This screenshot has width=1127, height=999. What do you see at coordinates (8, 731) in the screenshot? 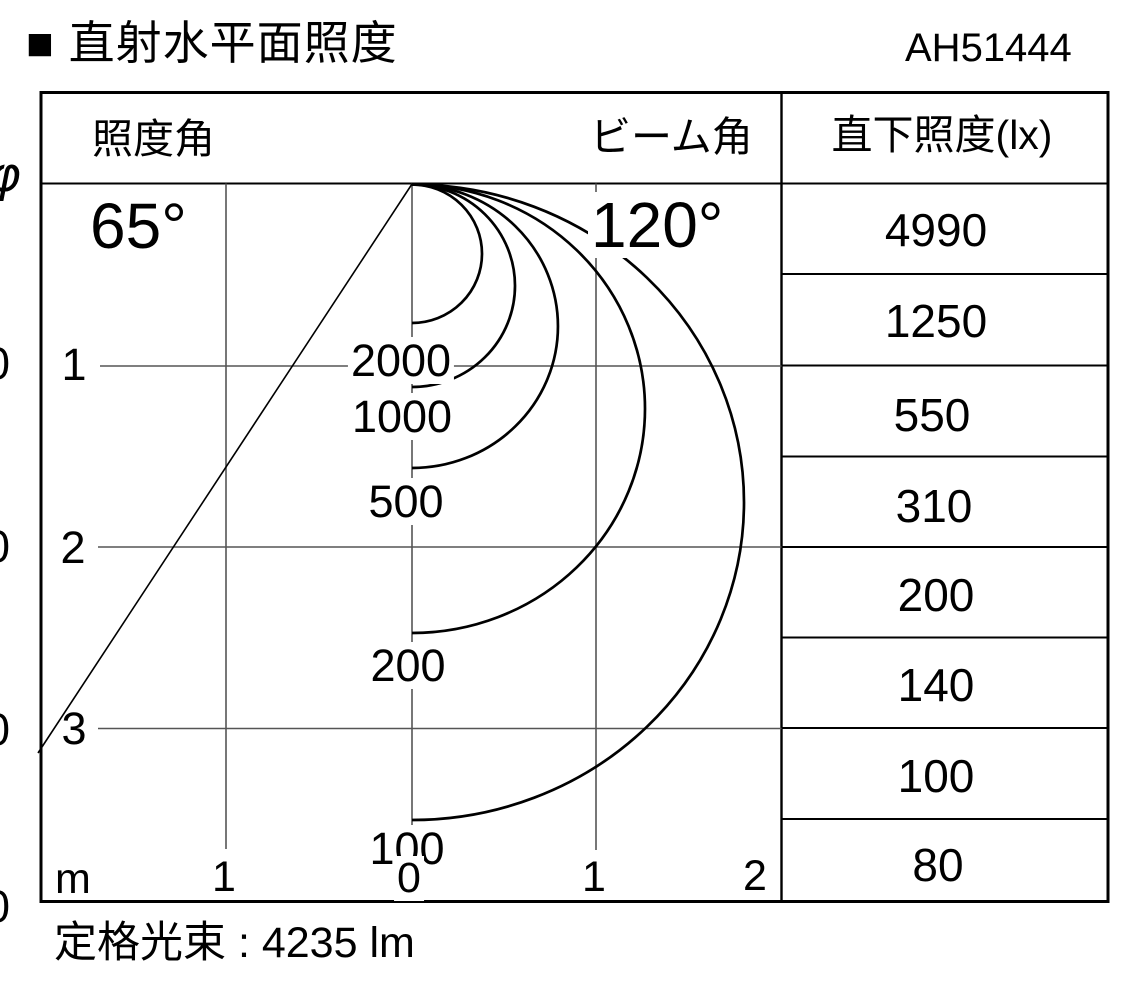
I see `clipped-digit-3m: 0` at bounding box center [8, 731].